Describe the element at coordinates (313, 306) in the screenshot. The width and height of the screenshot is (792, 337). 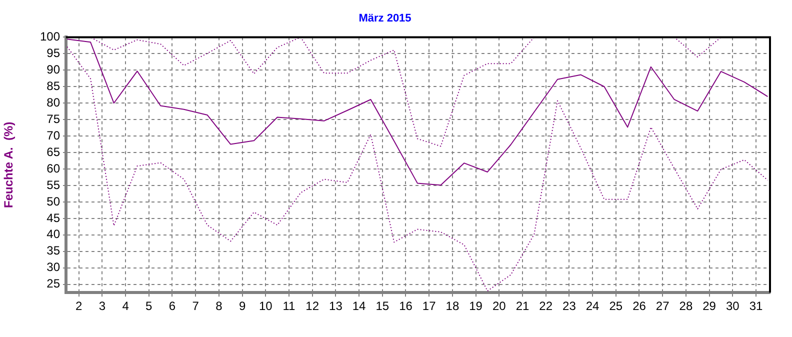
I see `x-tick-label: 12` at that location.